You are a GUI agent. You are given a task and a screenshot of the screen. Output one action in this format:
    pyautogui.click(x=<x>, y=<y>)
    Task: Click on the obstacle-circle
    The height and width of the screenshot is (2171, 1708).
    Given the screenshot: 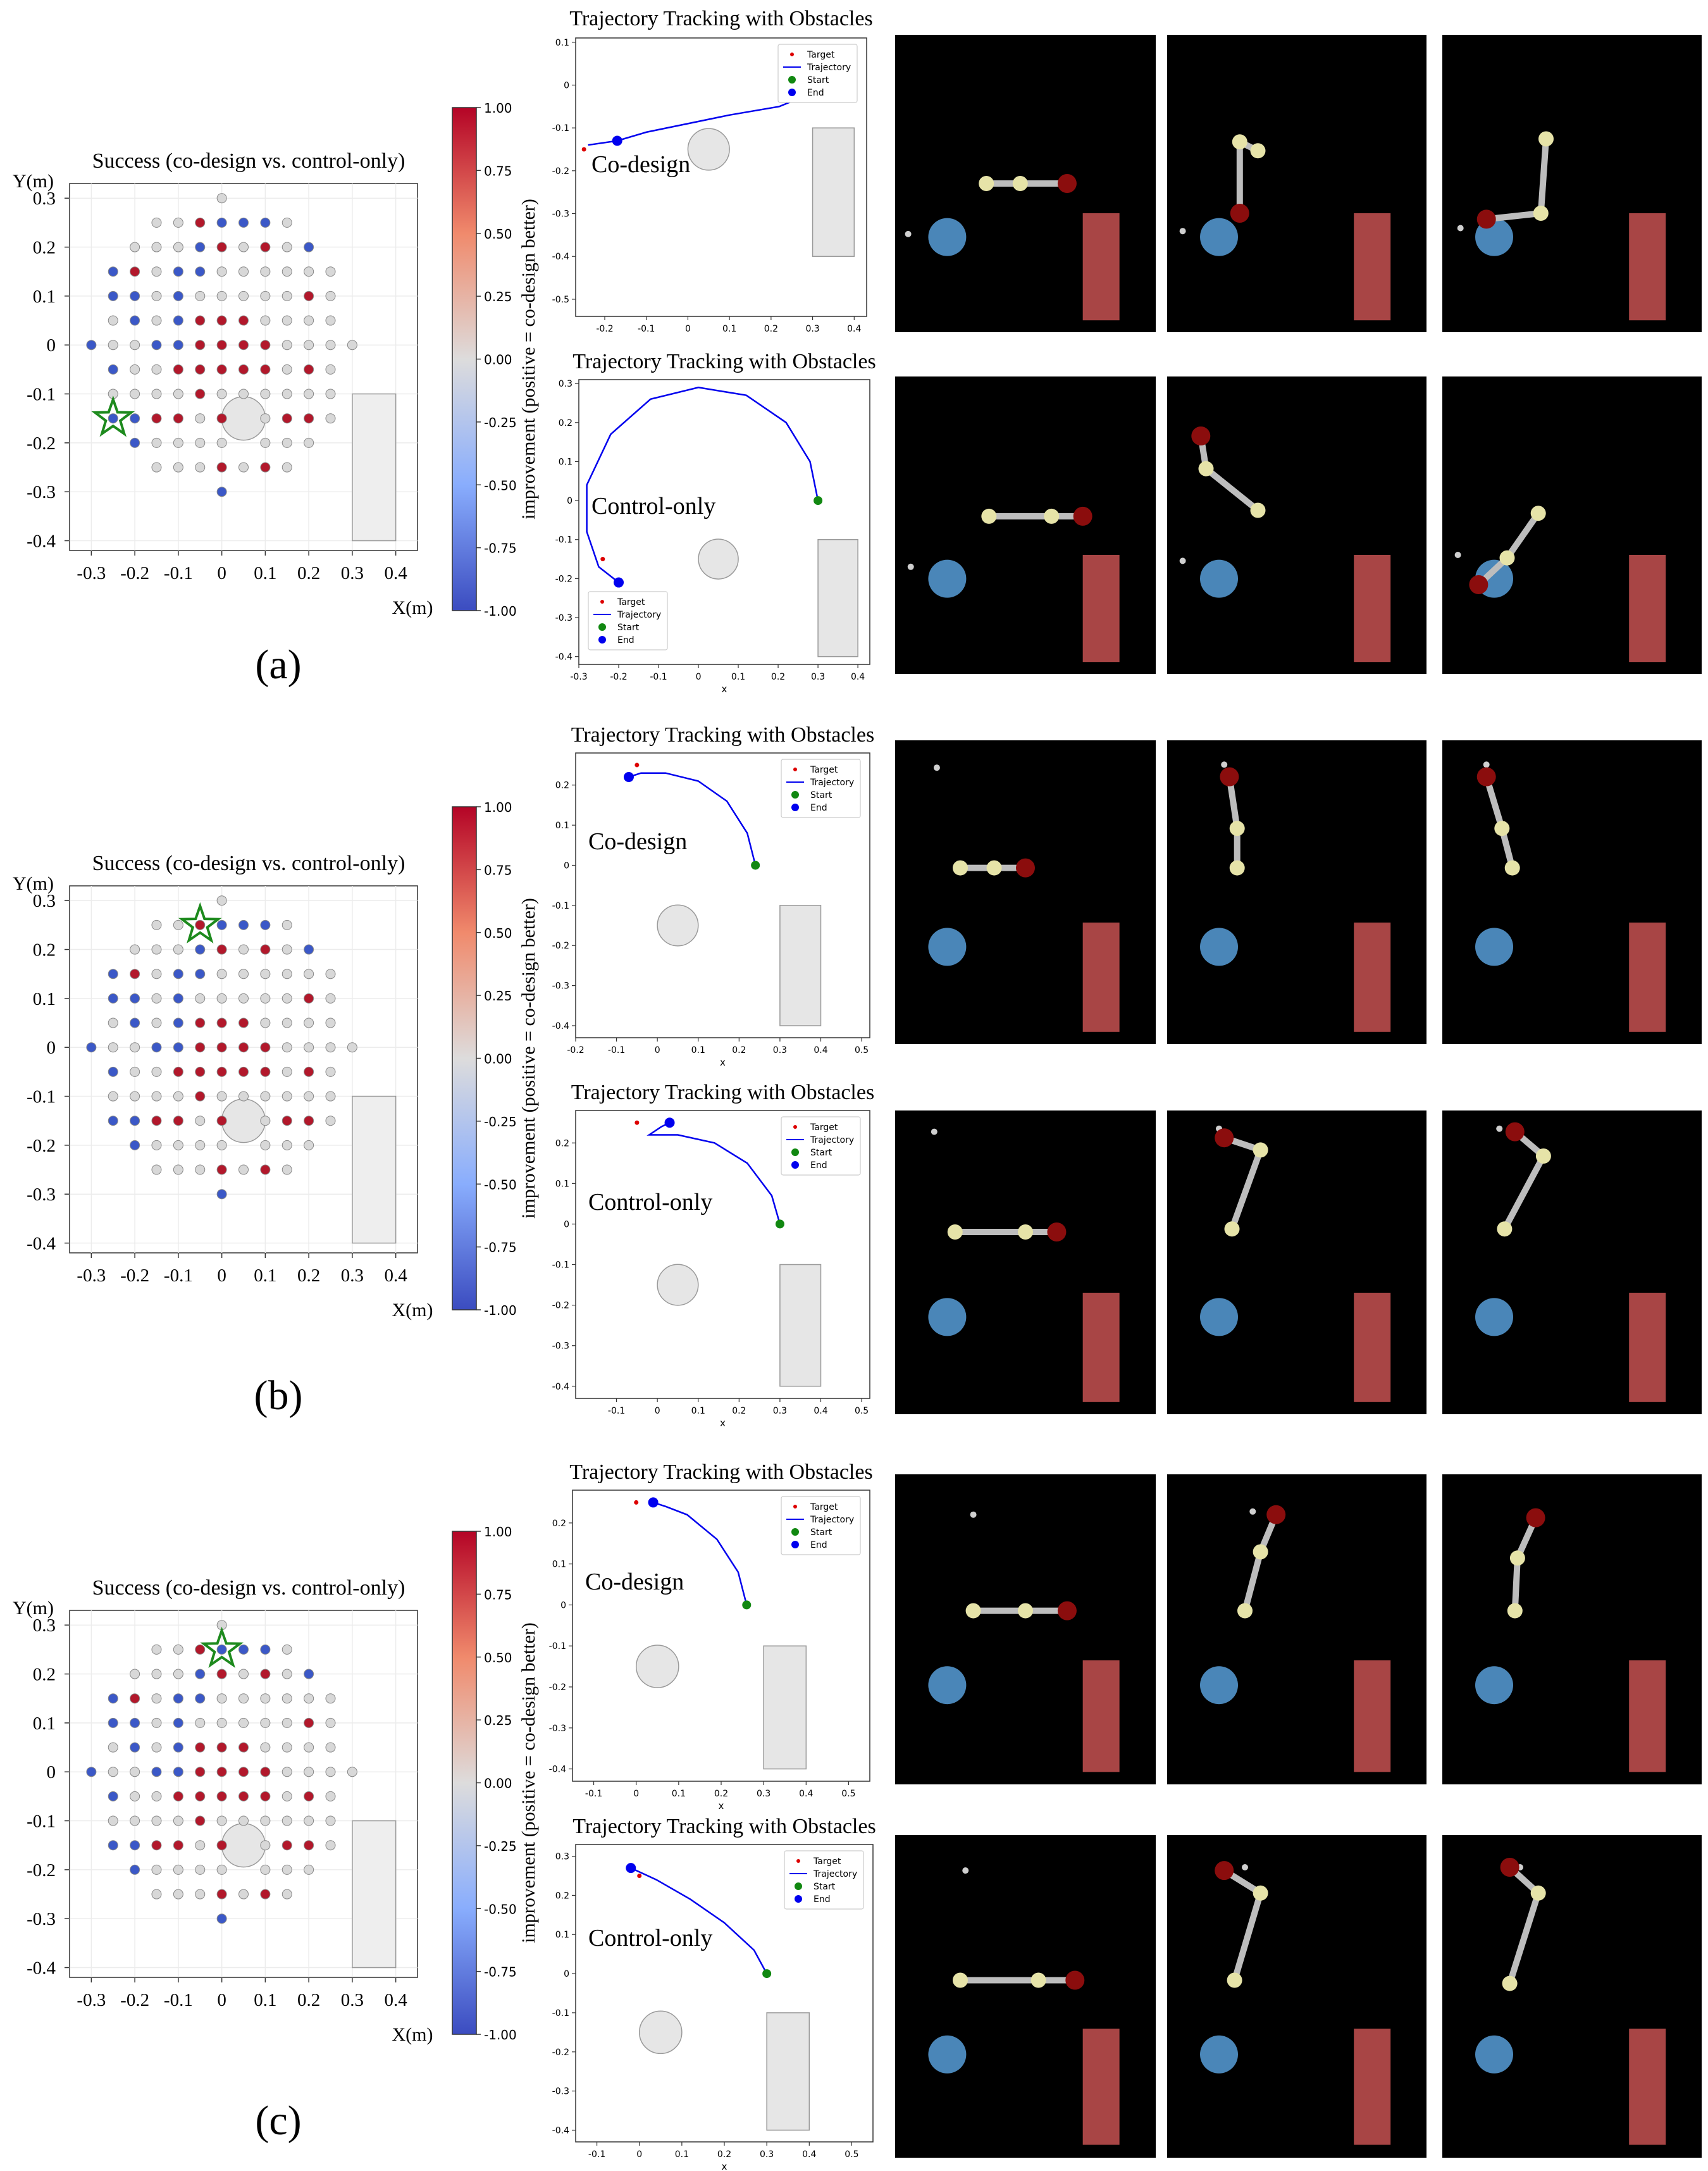 What is the action you would take?
    pyautogui.click(x=678, y=1285)
    